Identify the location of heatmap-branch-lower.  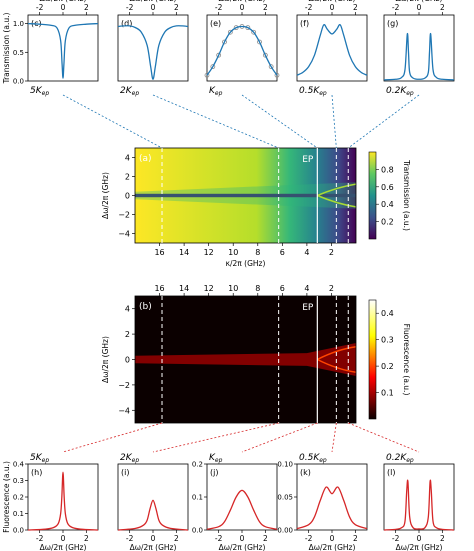
(337, 201).